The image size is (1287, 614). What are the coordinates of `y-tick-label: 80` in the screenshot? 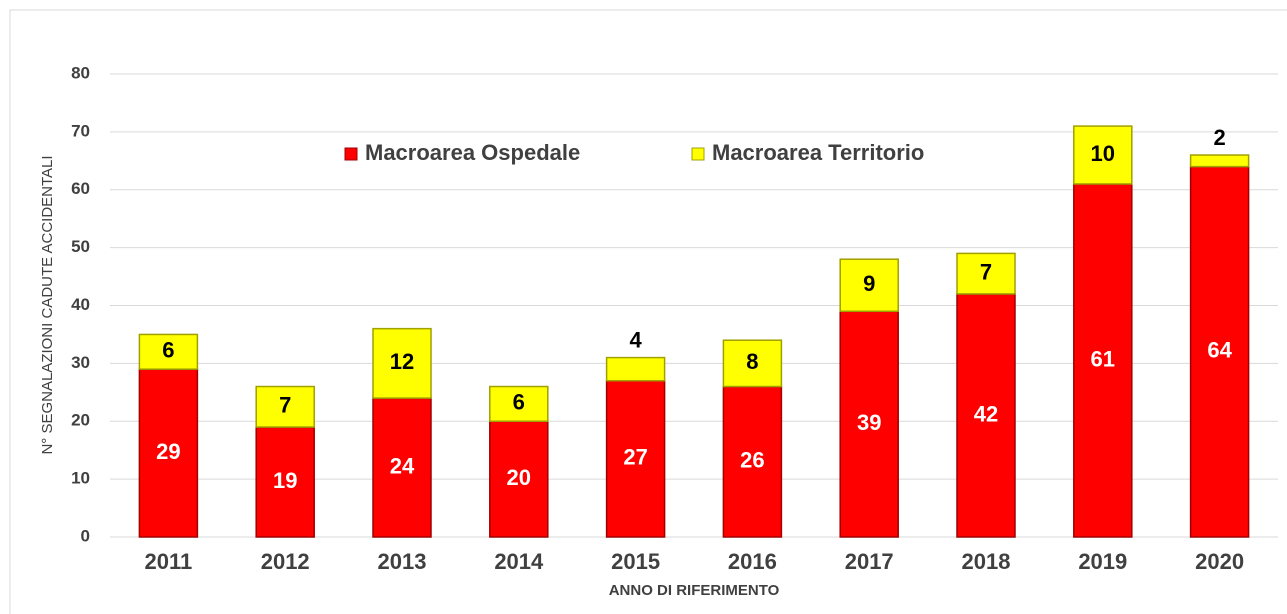 It's located at (80, 72).